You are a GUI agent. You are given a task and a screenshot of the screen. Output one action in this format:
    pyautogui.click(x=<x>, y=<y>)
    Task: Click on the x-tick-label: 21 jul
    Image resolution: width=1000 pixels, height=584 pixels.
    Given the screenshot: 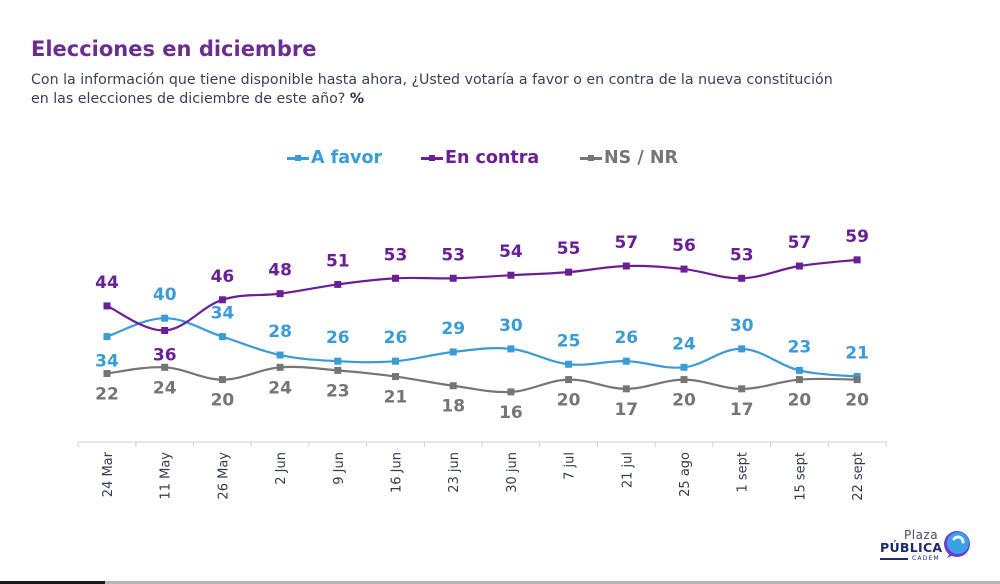 What is the action you would take?
    pyautogui.click(x=627, y=470)
    